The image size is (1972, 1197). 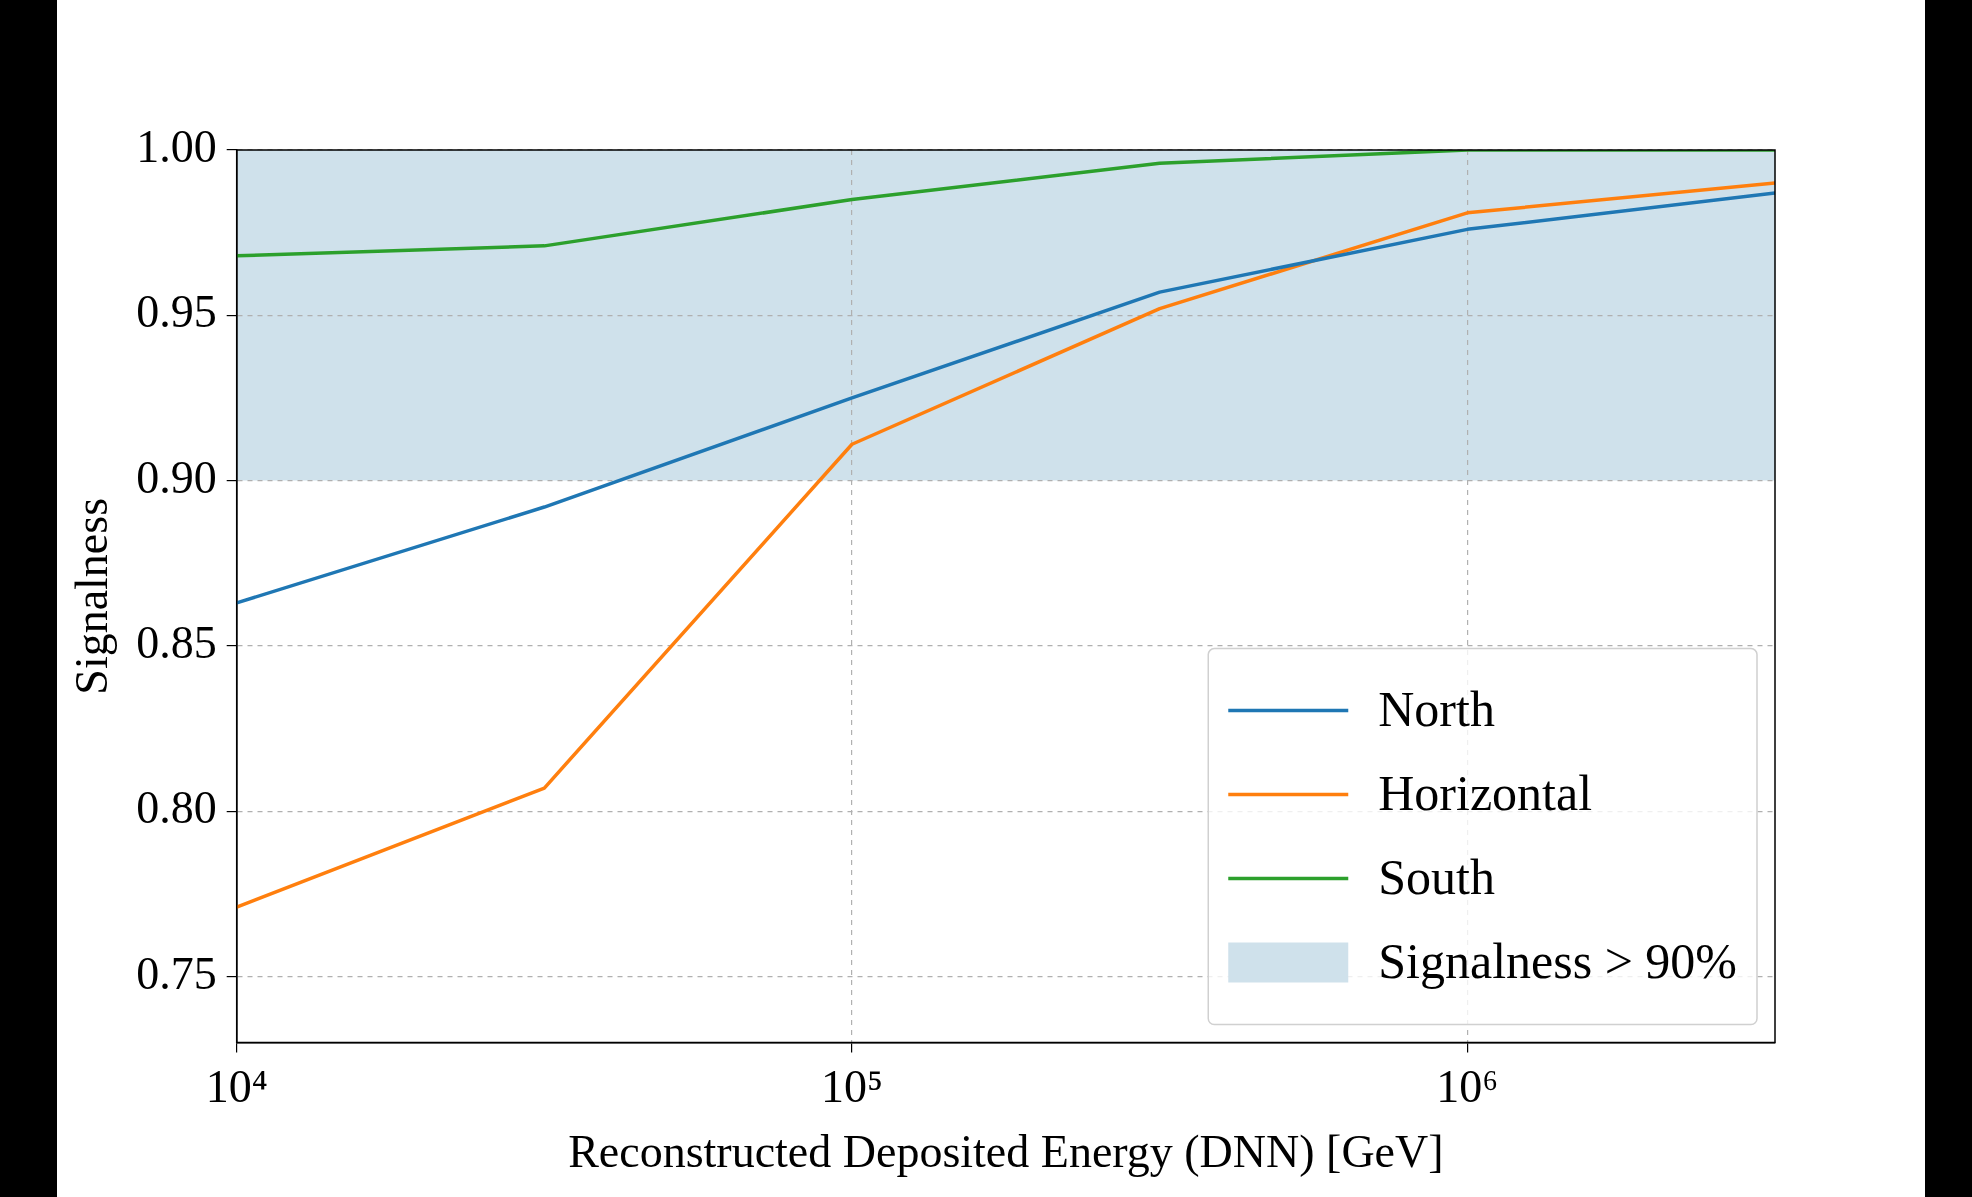 I want to click on y-tick-label: 0.80, so click(x=176, y=808).